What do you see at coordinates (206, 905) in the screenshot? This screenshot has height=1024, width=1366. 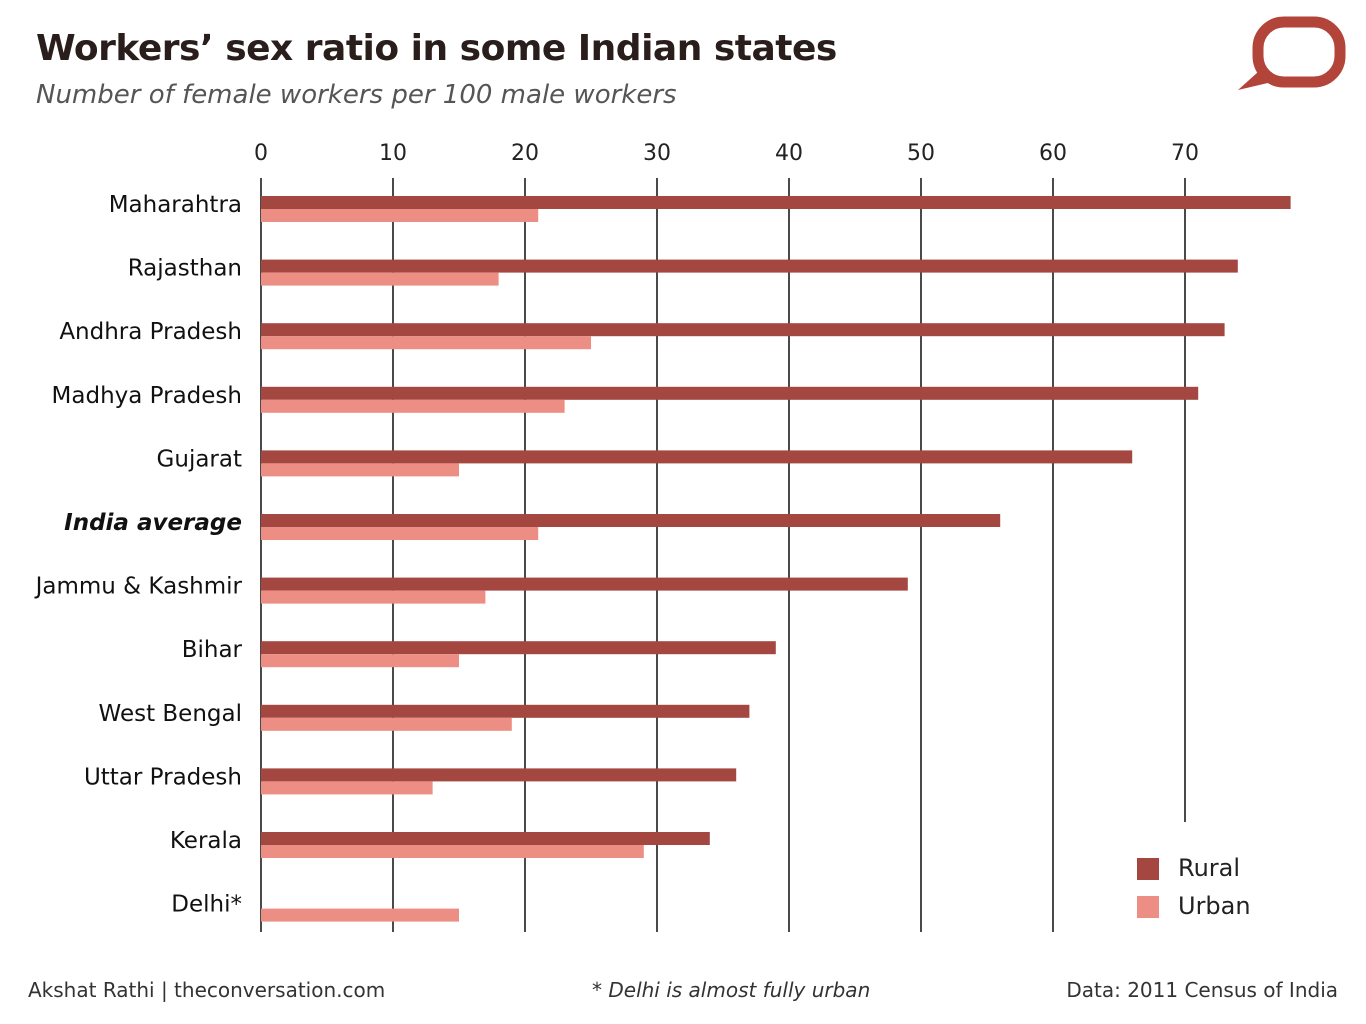 I see `category-label: Delhi*` at bounding box center [206, 905].